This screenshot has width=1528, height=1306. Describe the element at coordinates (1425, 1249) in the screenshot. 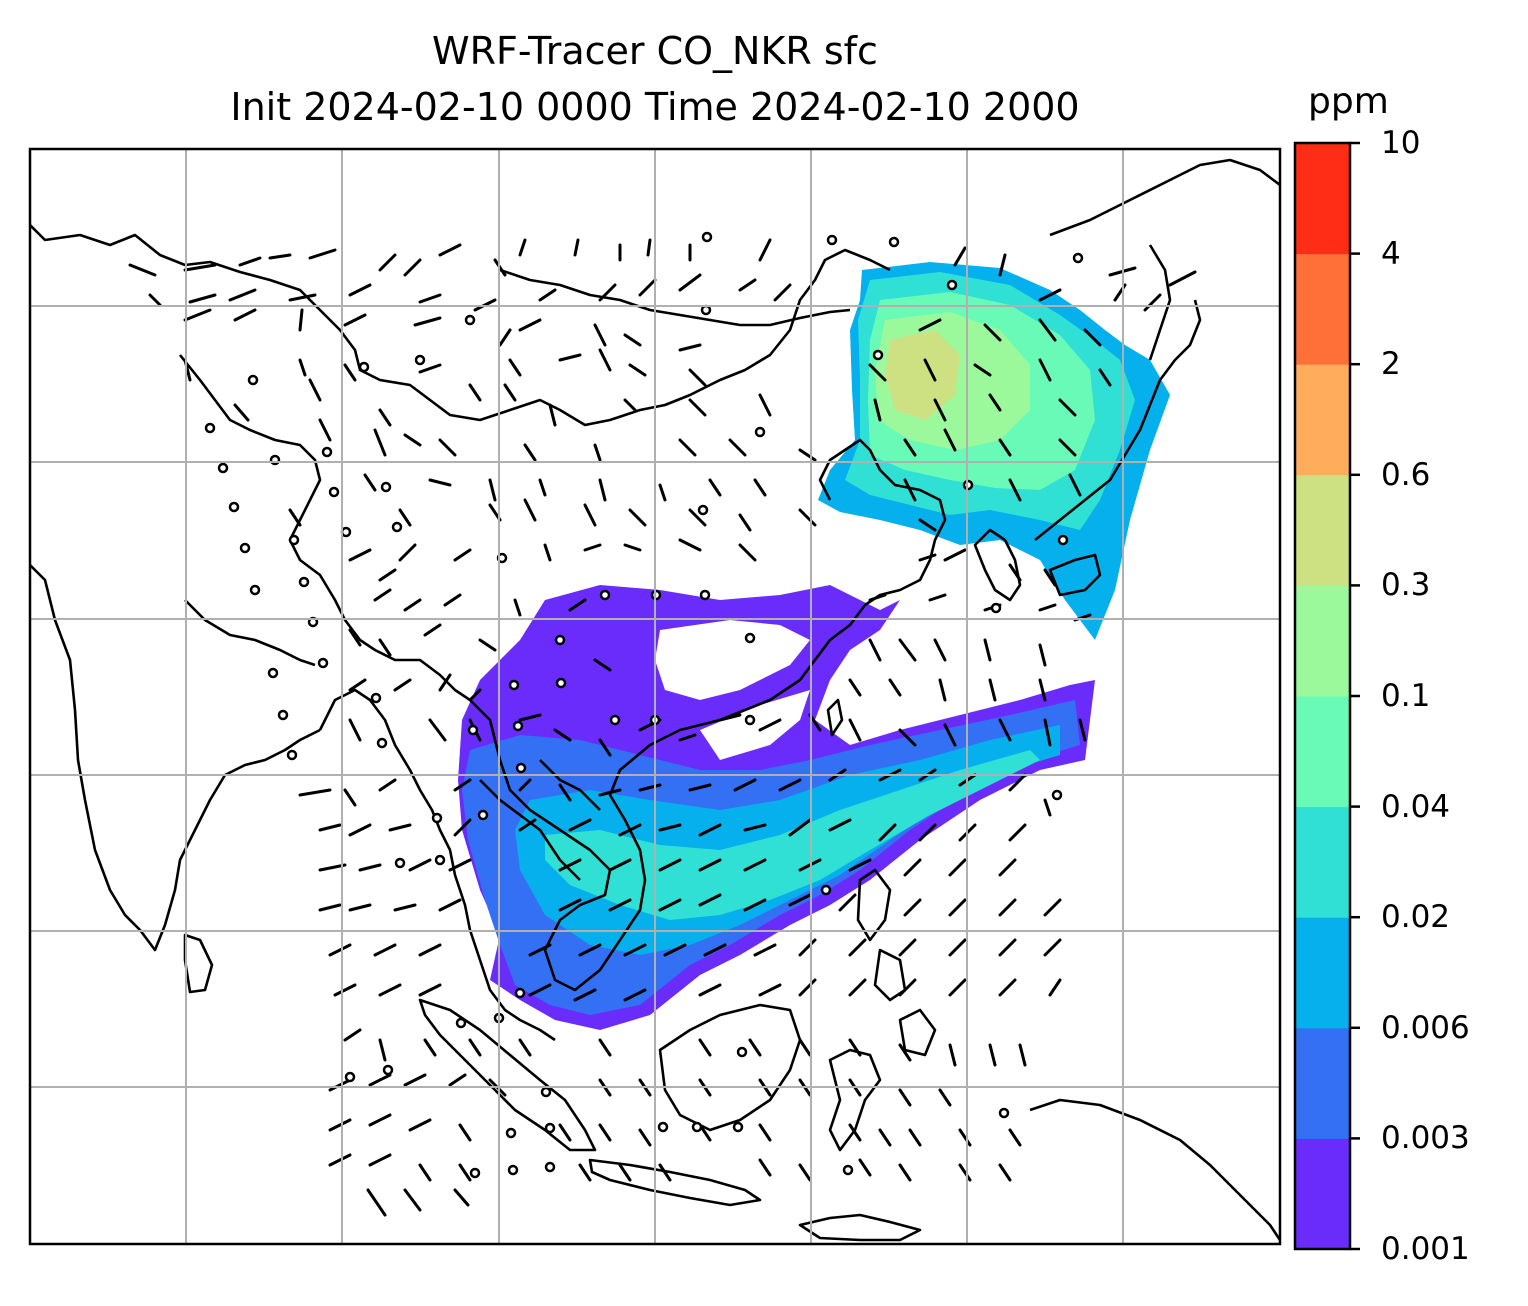

I see `colorbar-tick-label: 0.001` at that location.